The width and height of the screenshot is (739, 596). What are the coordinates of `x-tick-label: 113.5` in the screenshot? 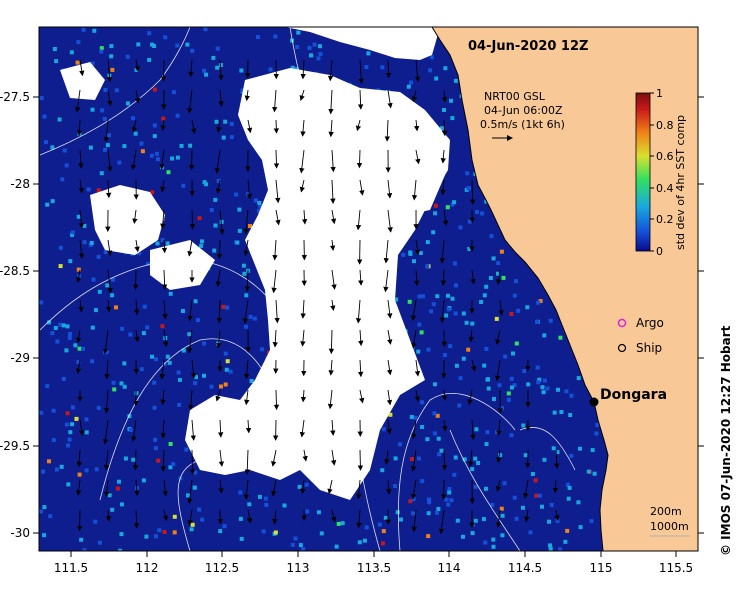 It's located at (374, 568).